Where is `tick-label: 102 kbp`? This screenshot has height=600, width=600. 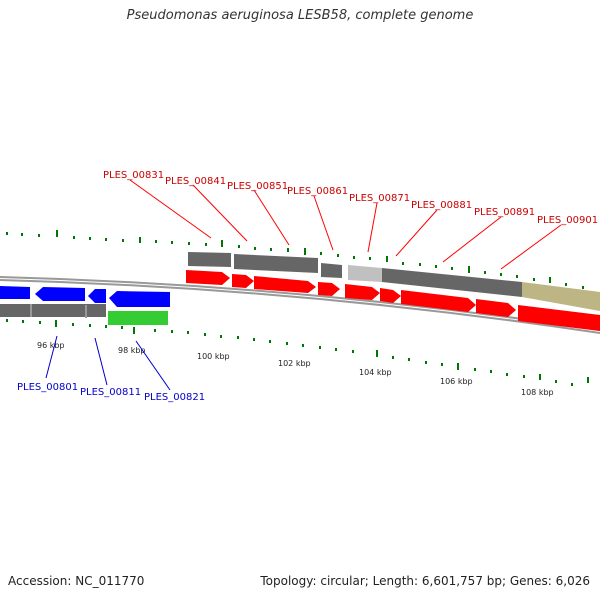
tick-label: 102 kbp is located at coordinates (294, 363).